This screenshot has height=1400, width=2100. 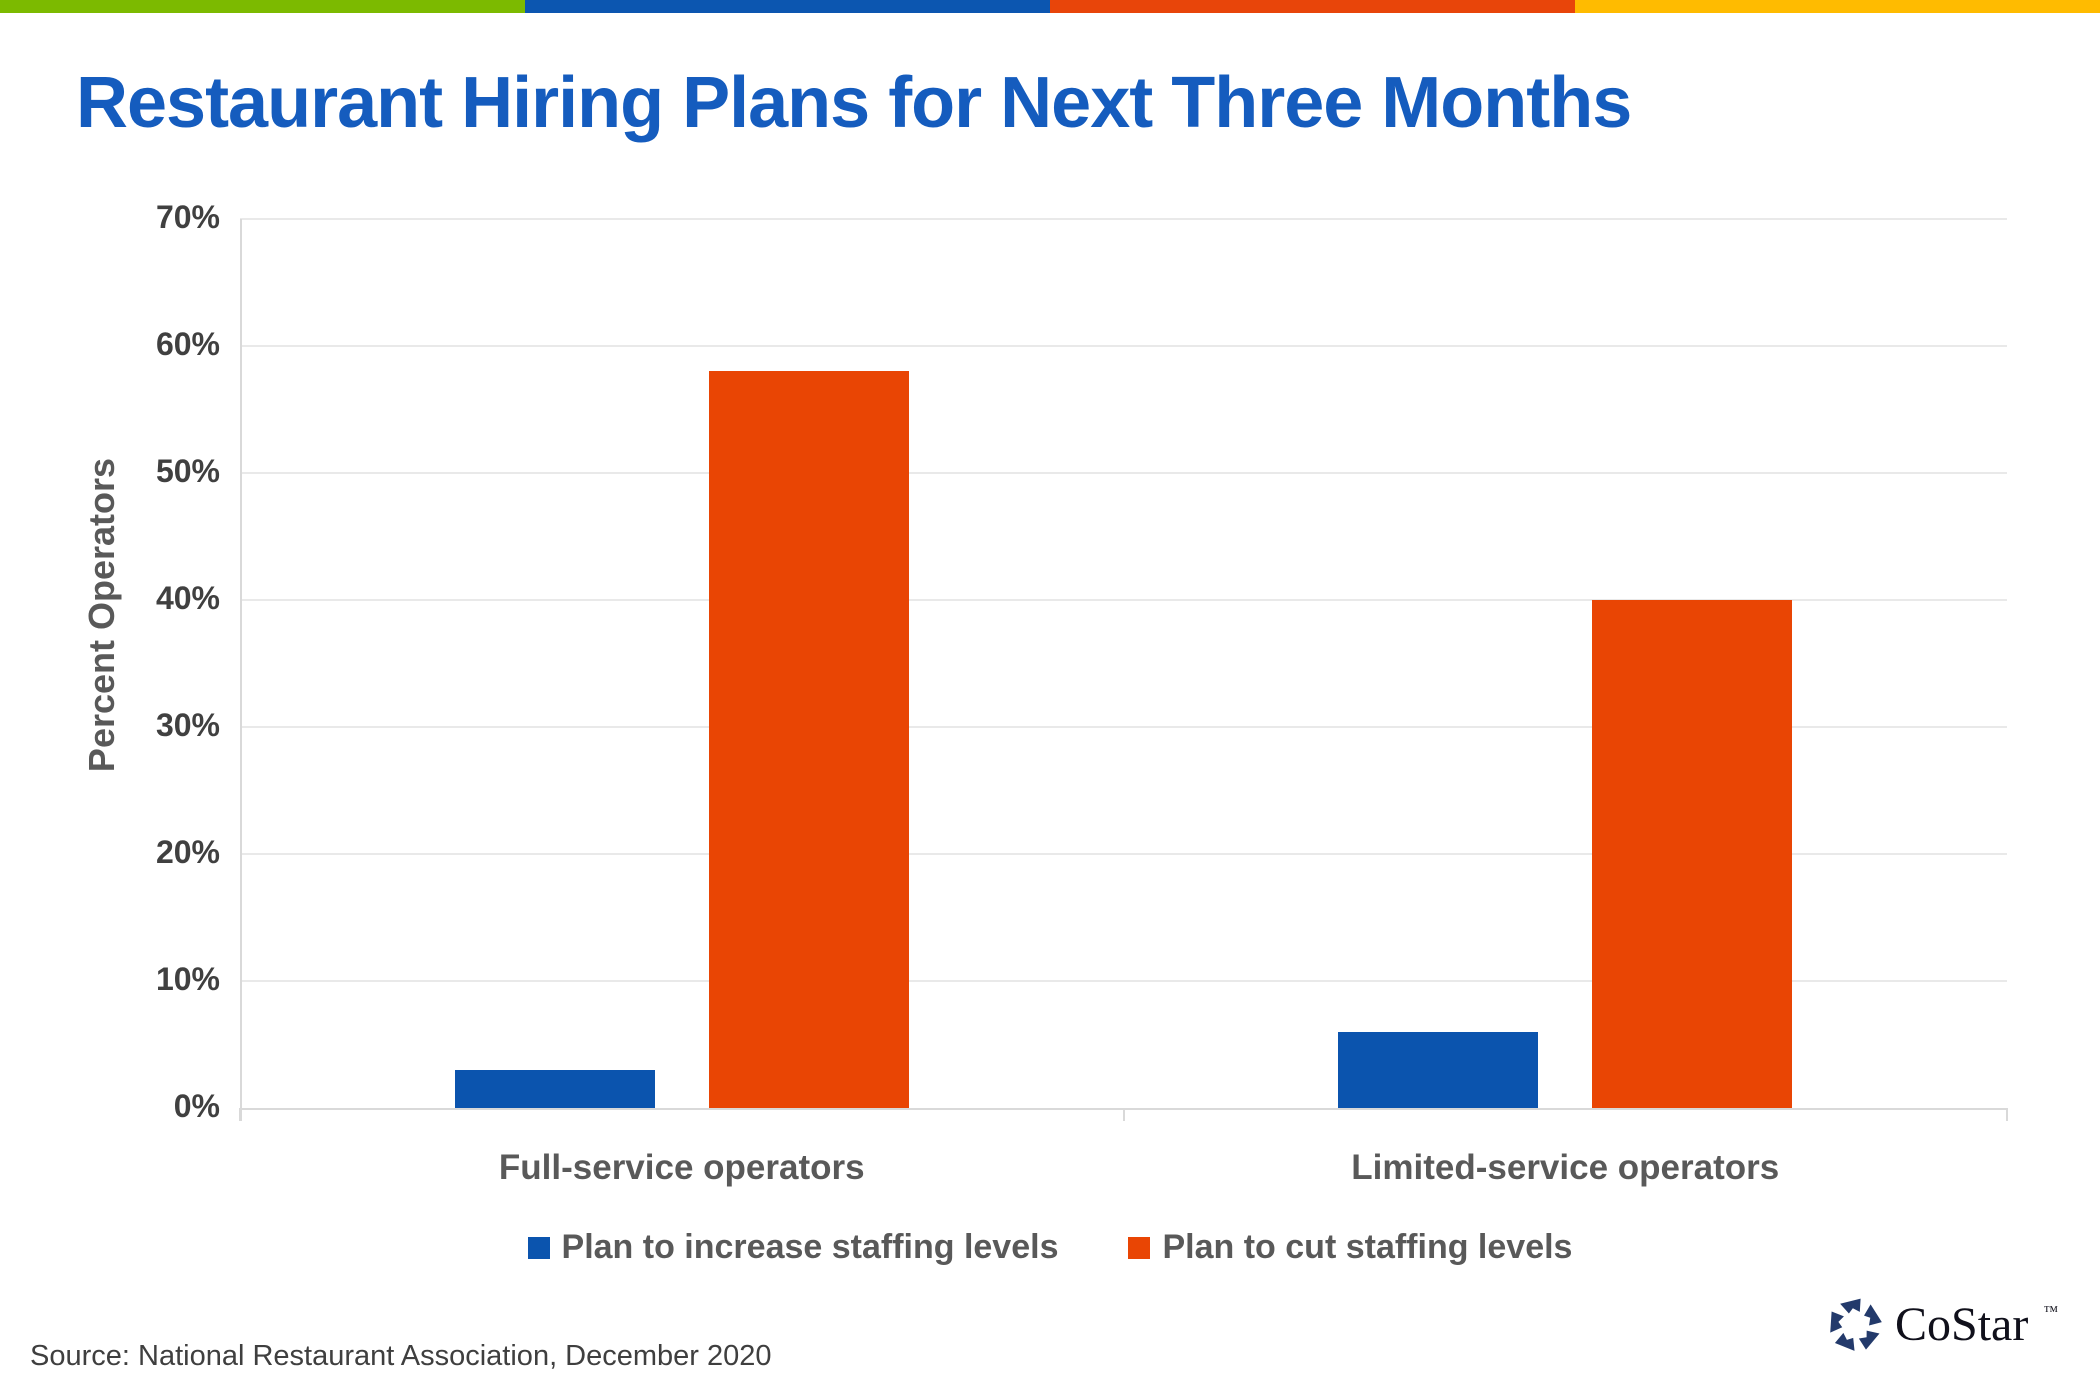 I want to click on y-axis-line, so click(x=241, y=670).